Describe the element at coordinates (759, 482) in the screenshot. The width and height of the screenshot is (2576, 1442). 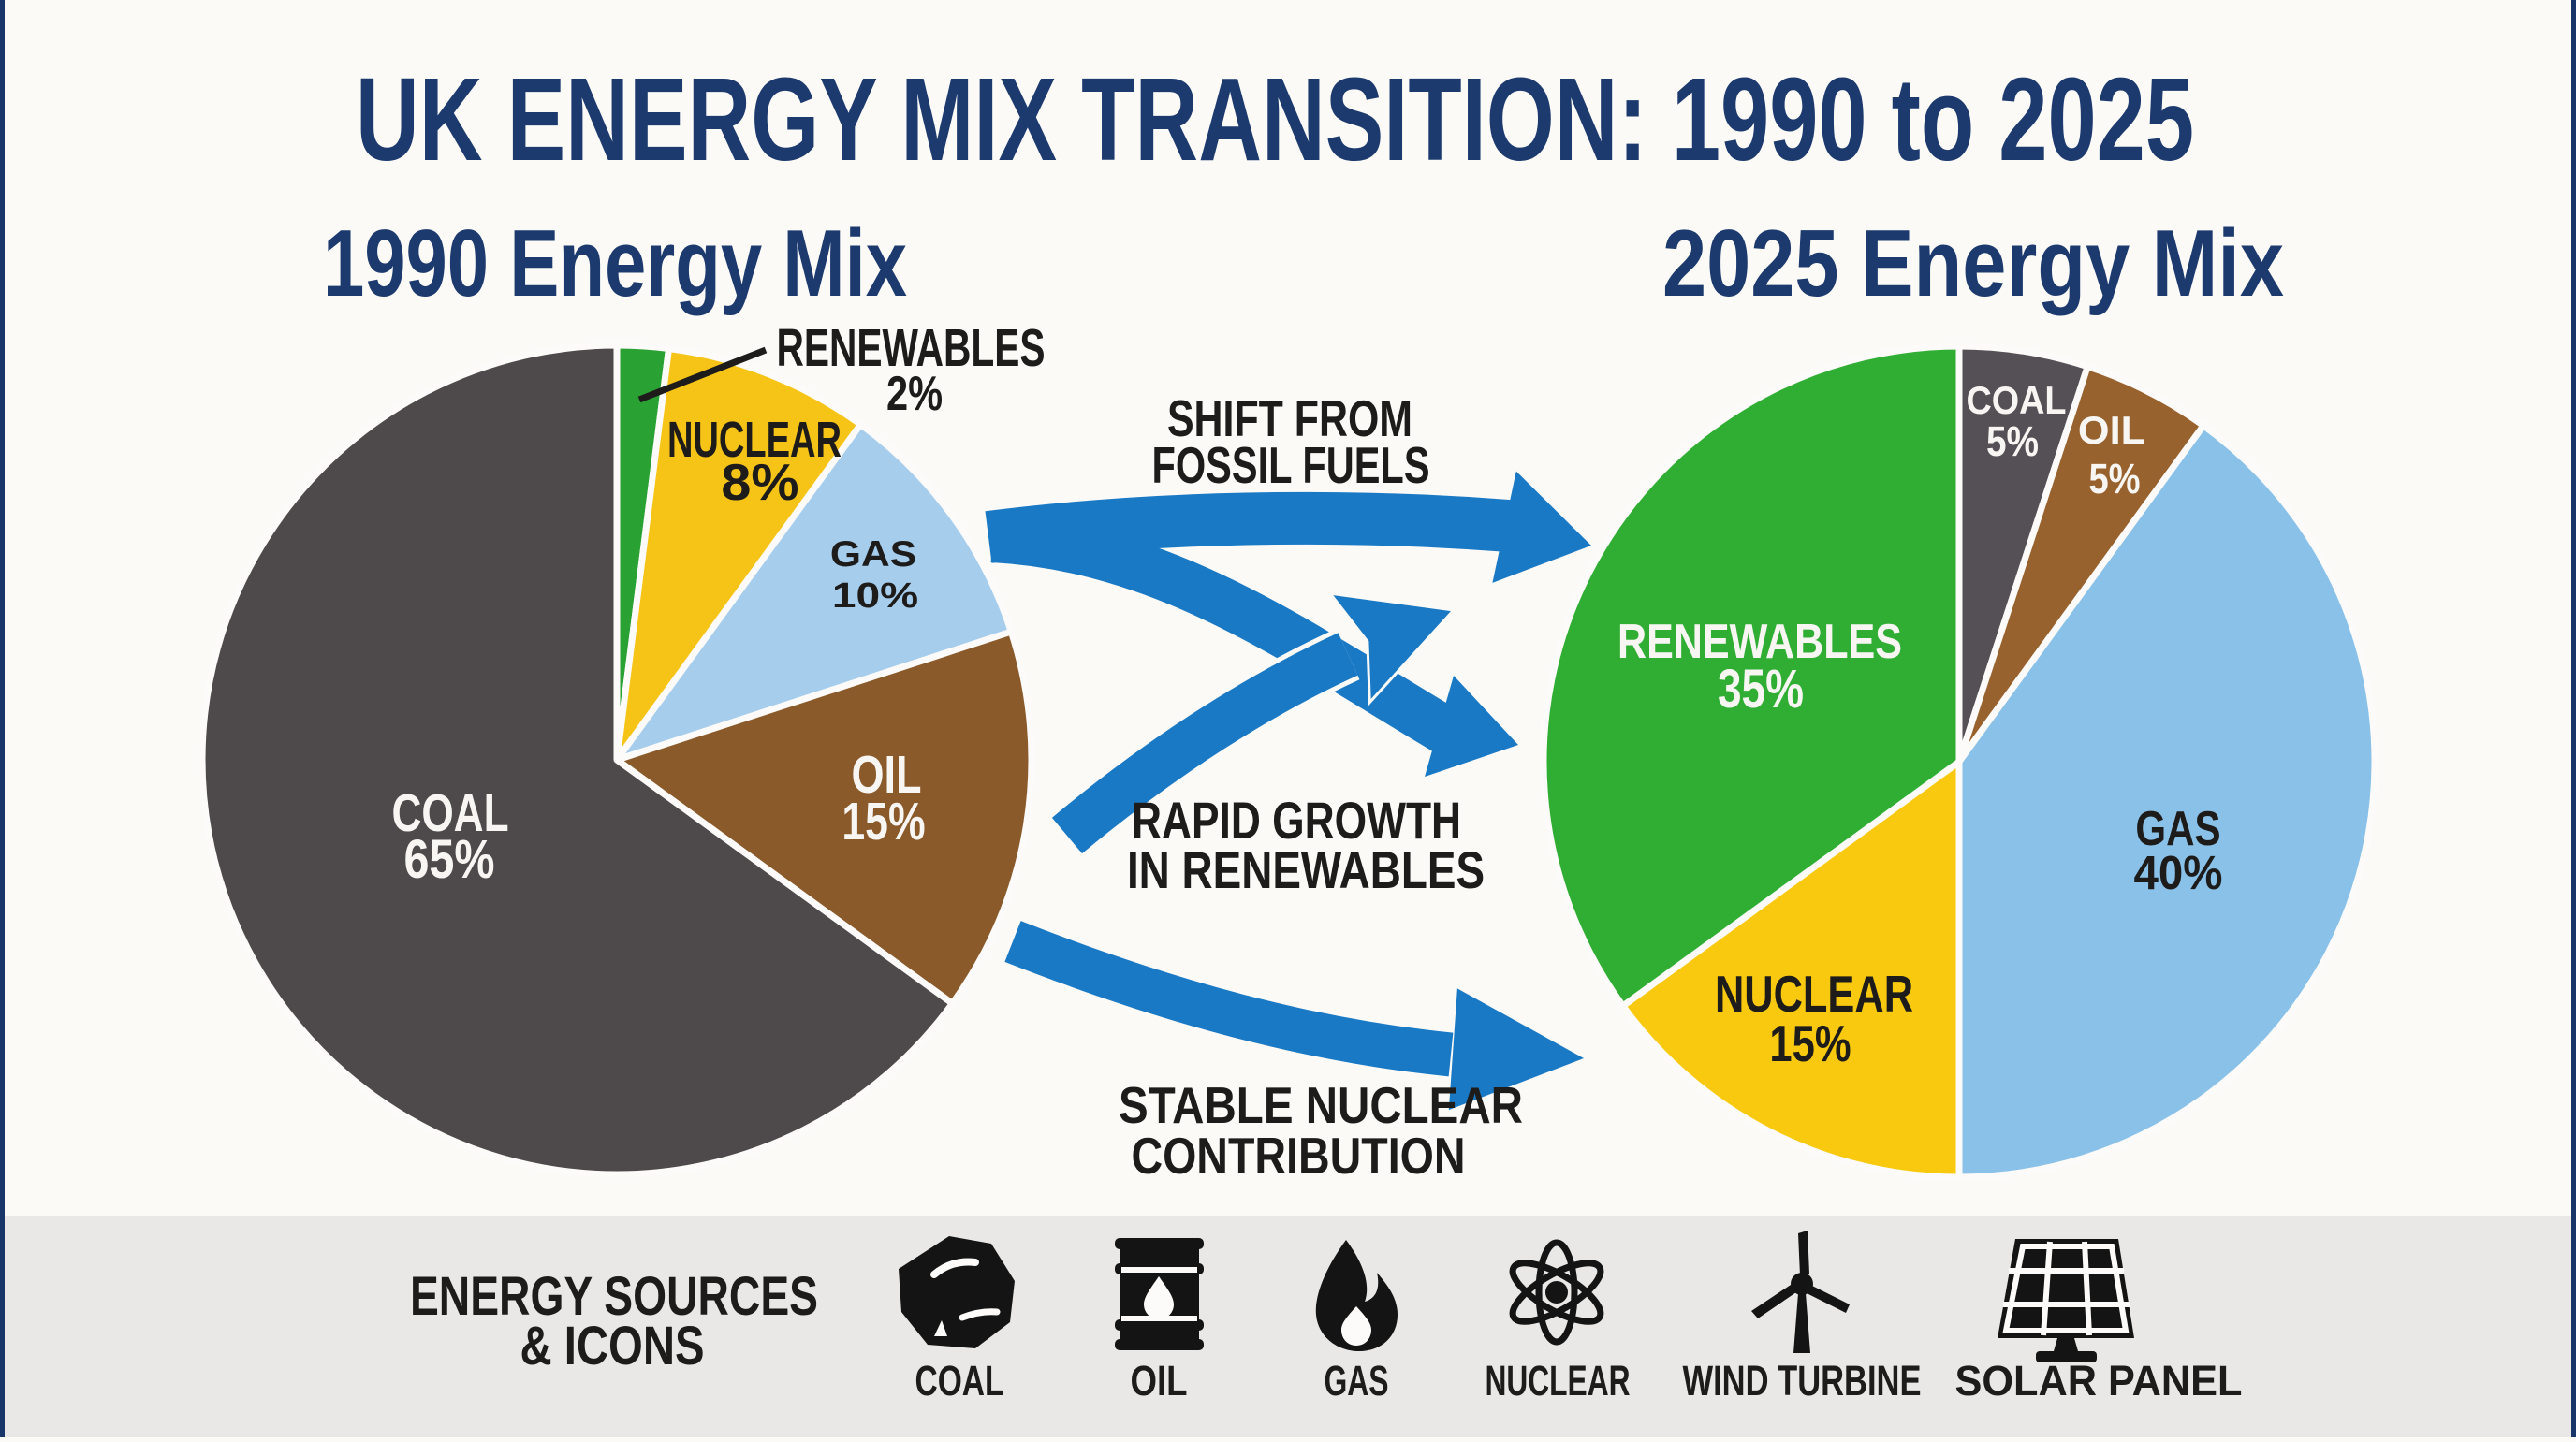
I see `svg-text: 8%` at that location.